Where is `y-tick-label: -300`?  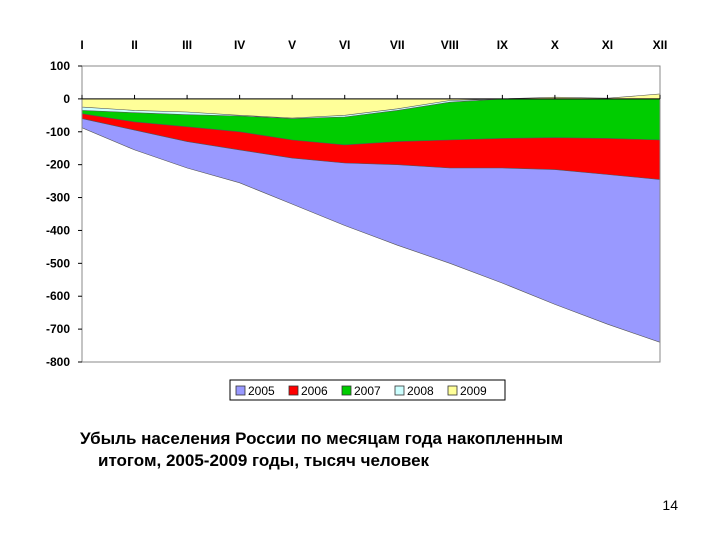 y-tick-label: -300 is located at coordinates (58, 198).